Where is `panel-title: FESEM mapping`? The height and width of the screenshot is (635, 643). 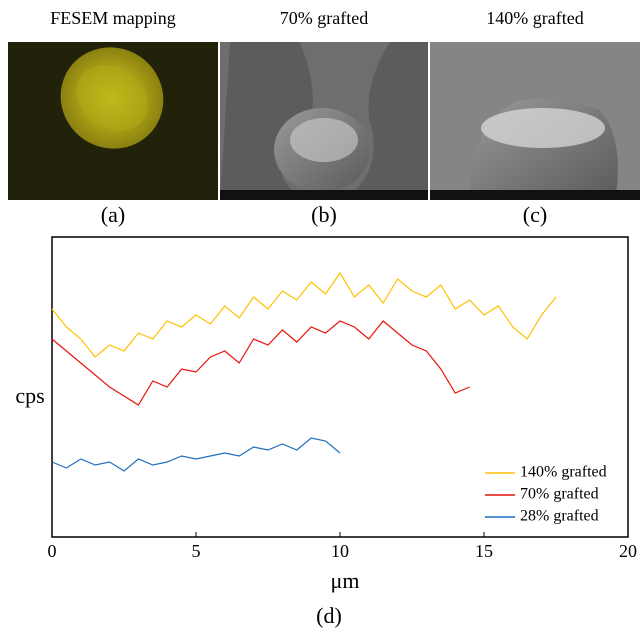 panel-title: FESEM mapping is located at coordinates (113, 18).